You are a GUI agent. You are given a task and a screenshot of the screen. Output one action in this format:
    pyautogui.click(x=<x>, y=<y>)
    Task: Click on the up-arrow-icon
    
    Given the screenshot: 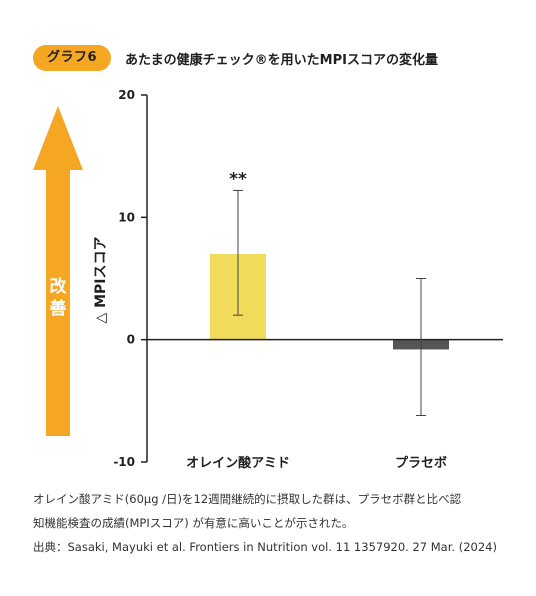 What is the action you would take?
    pyautogui.click(x=58, y=271)
    